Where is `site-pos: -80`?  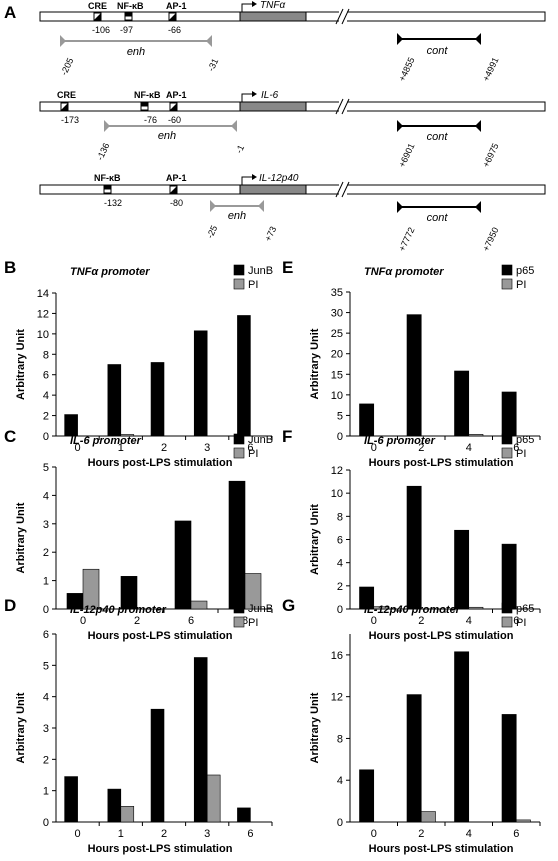 site-pos: -80 is located at coordinates (176, 203).